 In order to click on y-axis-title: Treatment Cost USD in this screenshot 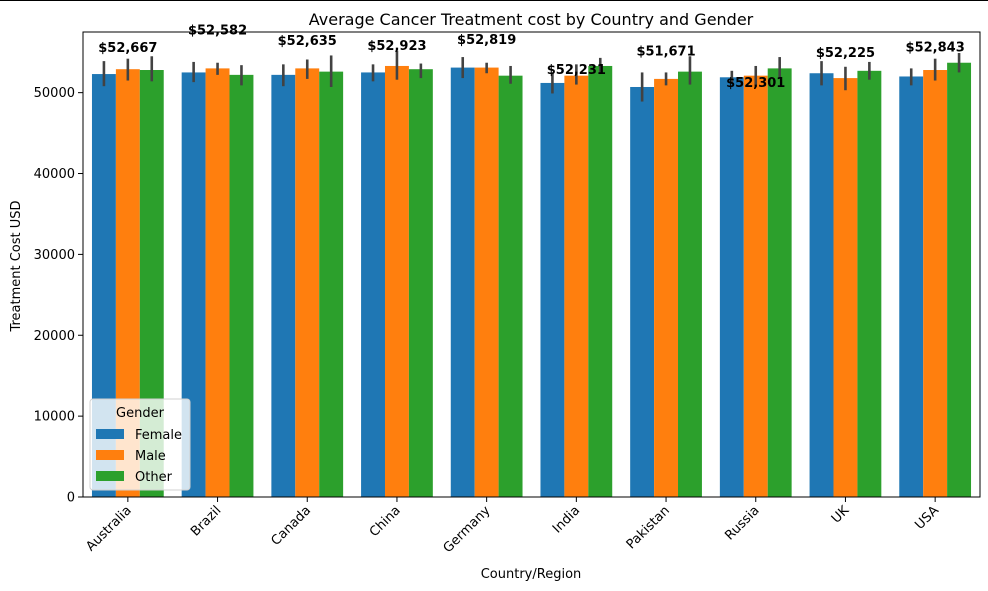, I will do `click(16, 266)`.